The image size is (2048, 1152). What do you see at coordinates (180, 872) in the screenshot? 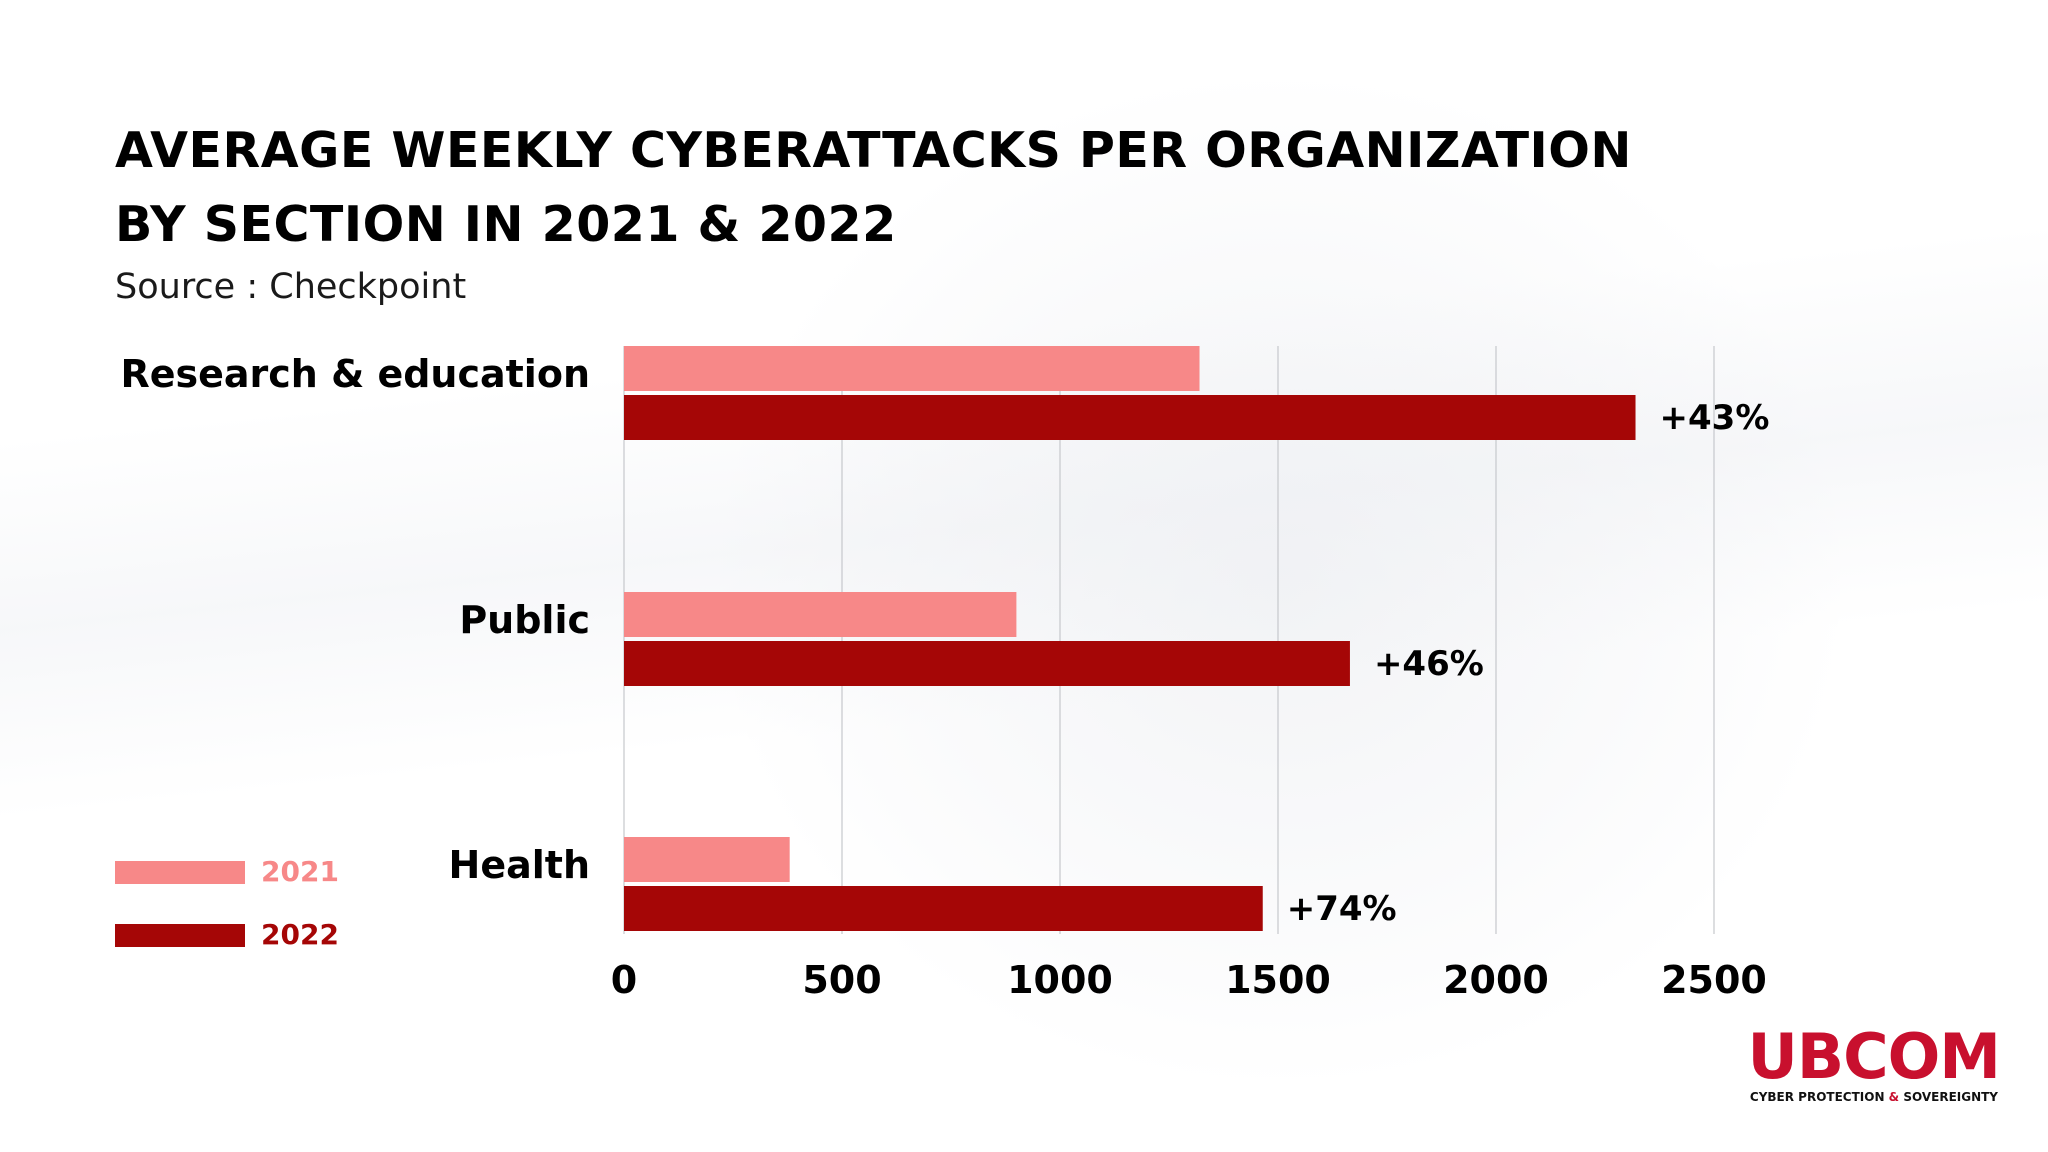
I see `legend-swatch-2021` at bounding box center [180, 872].